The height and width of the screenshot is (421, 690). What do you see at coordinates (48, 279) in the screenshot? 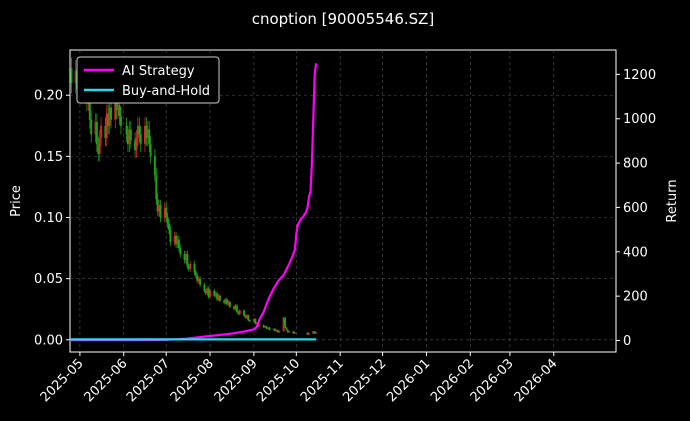
I see `y-left-tick-label: 0.05` at bounding box center [48, 279].